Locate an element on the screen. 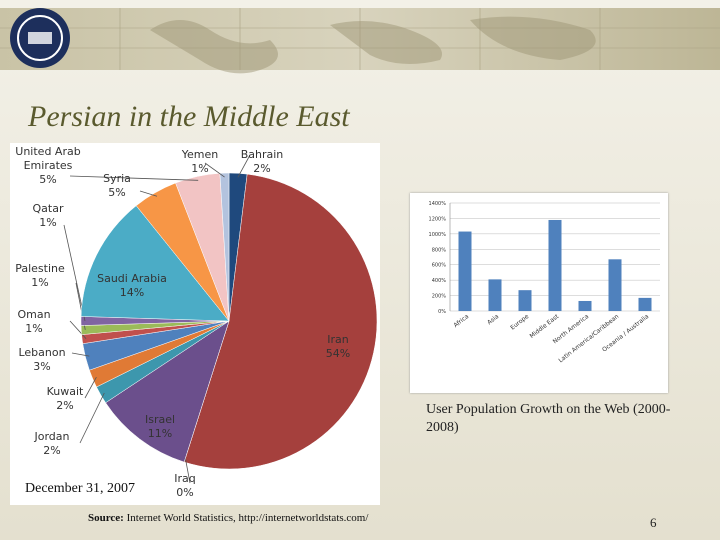  category-label: Jordan is located at coordinates (52, 436).